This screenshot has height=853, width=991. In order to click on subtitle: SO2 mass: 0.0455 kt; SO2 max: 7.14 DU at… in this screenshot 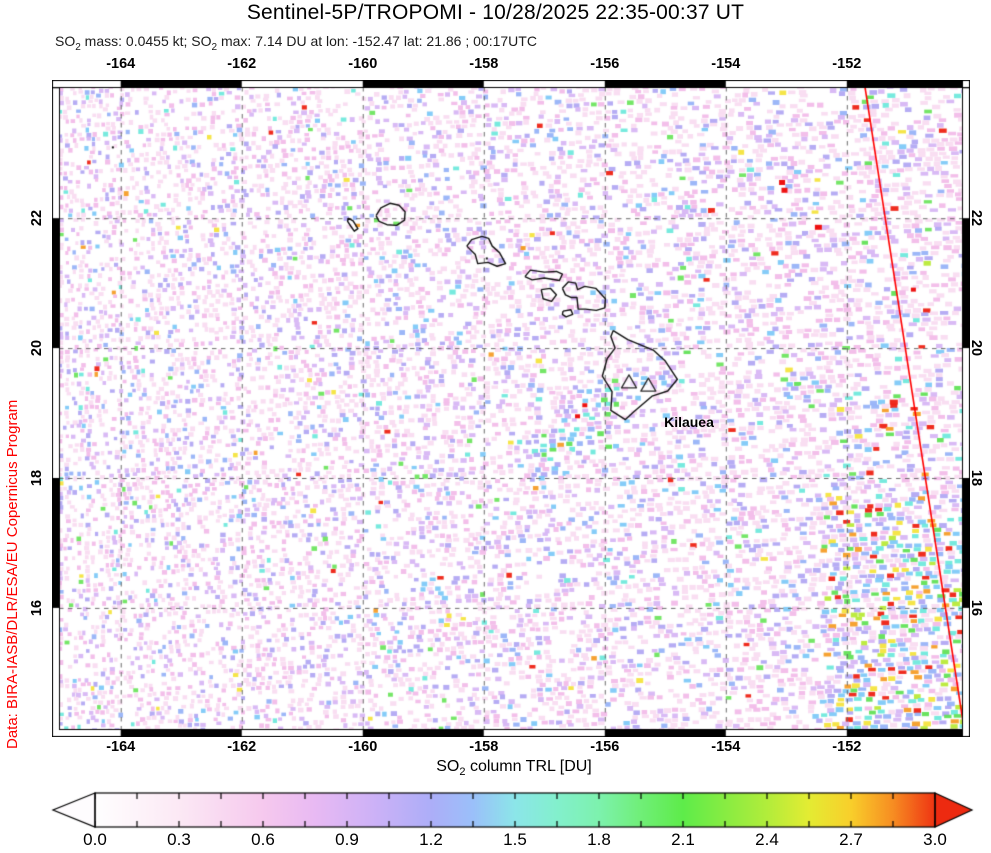, I will do `click(296, 43)`.